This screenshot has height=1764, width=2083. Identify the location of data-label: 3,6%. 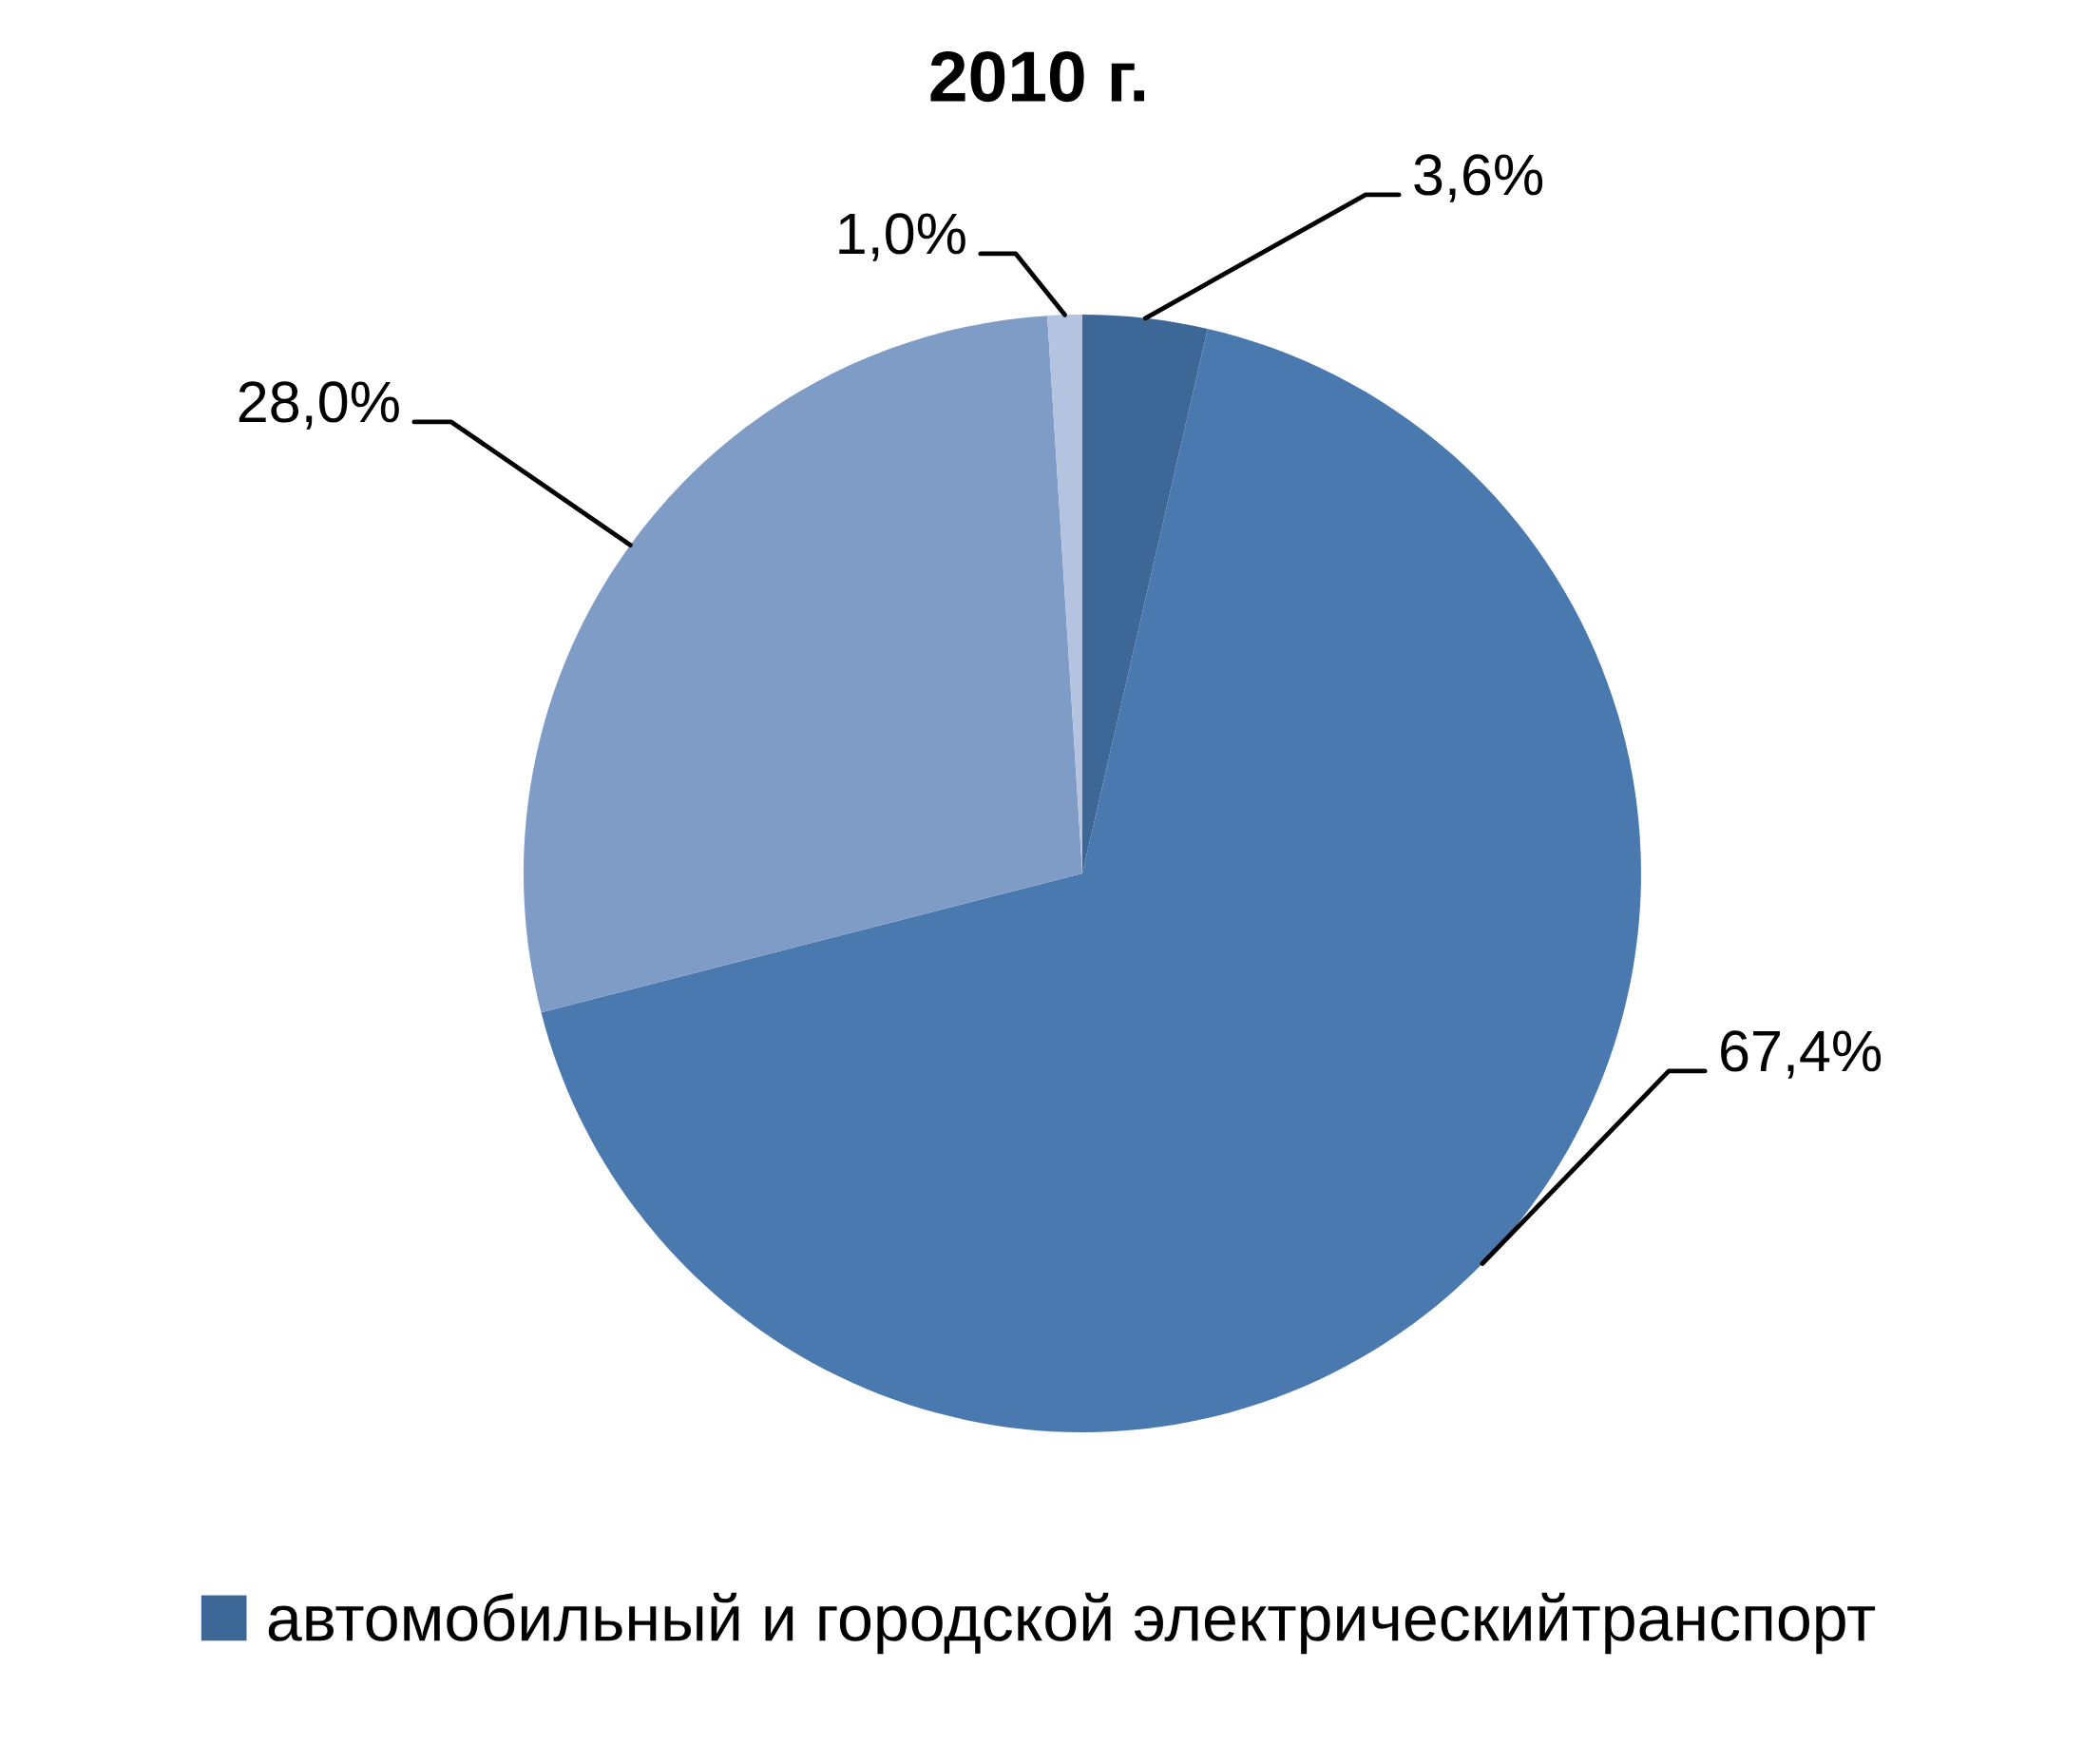
(1479, 178).